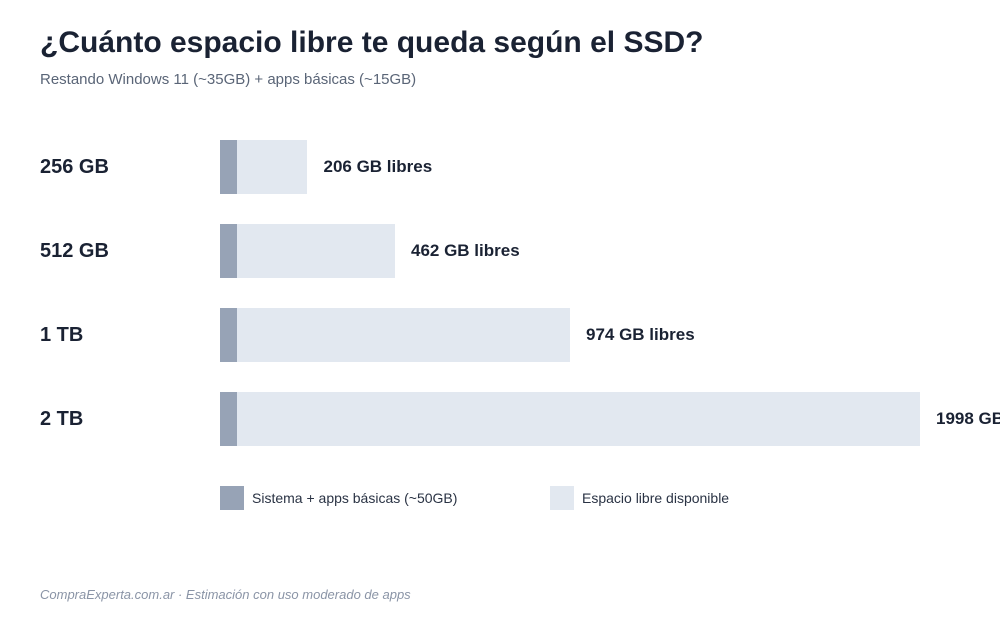 Image resolution: width=1000 pixels, height=620 pixels. I want to click on value-label: 1998 GB libres, so click(968, 418).